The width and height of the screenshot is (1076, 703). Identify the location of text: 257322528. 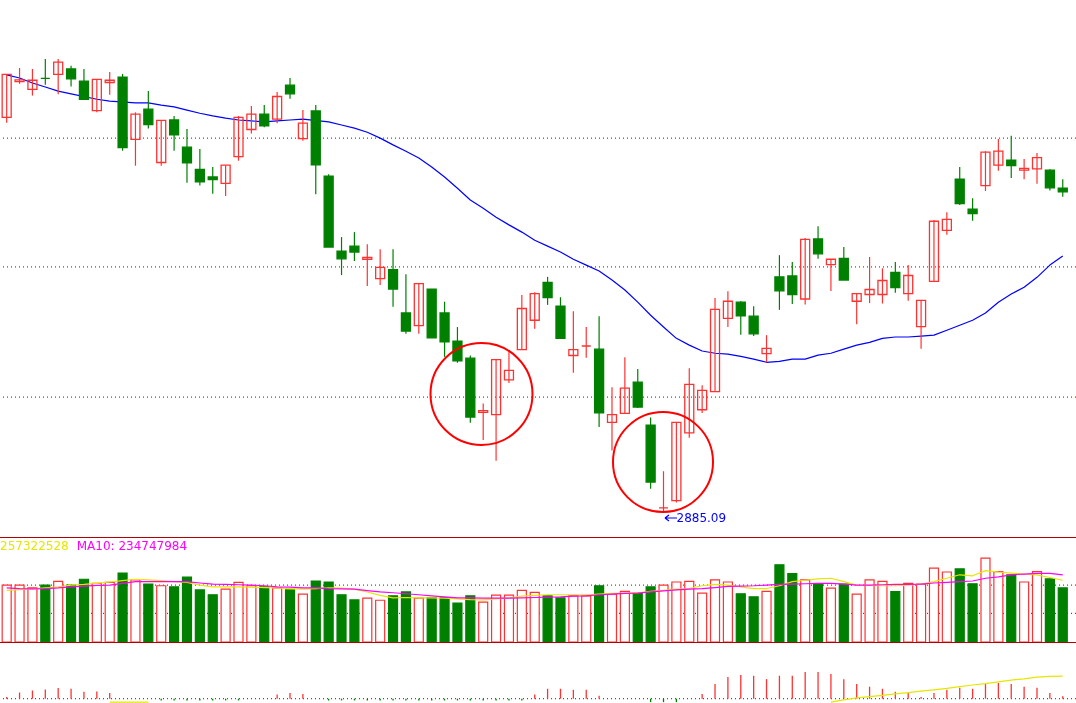
(34, 546).